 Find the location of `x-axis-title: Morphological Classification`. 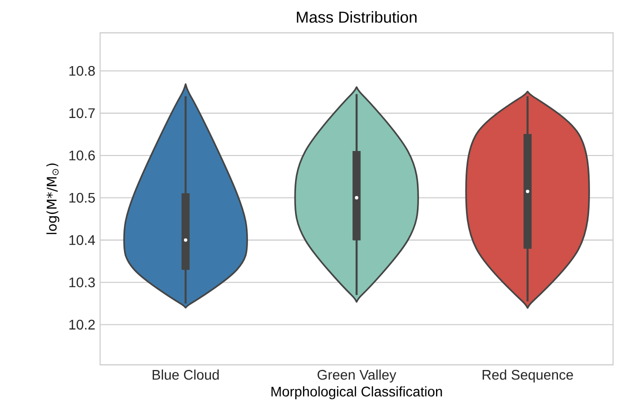

x-axis-title: Morphological Classification is located at coordinates (356, 393).